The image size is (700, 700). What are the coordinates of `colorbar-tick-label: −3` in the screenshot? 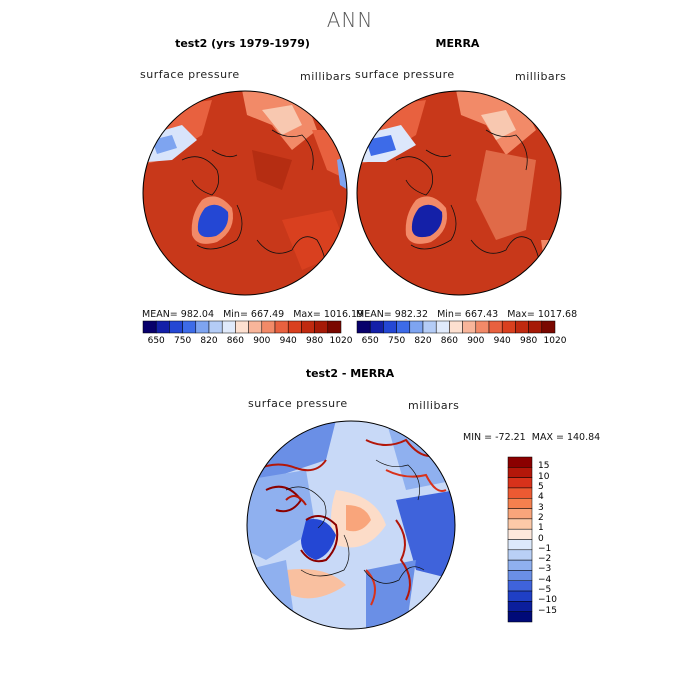 It's located at (545, 569).